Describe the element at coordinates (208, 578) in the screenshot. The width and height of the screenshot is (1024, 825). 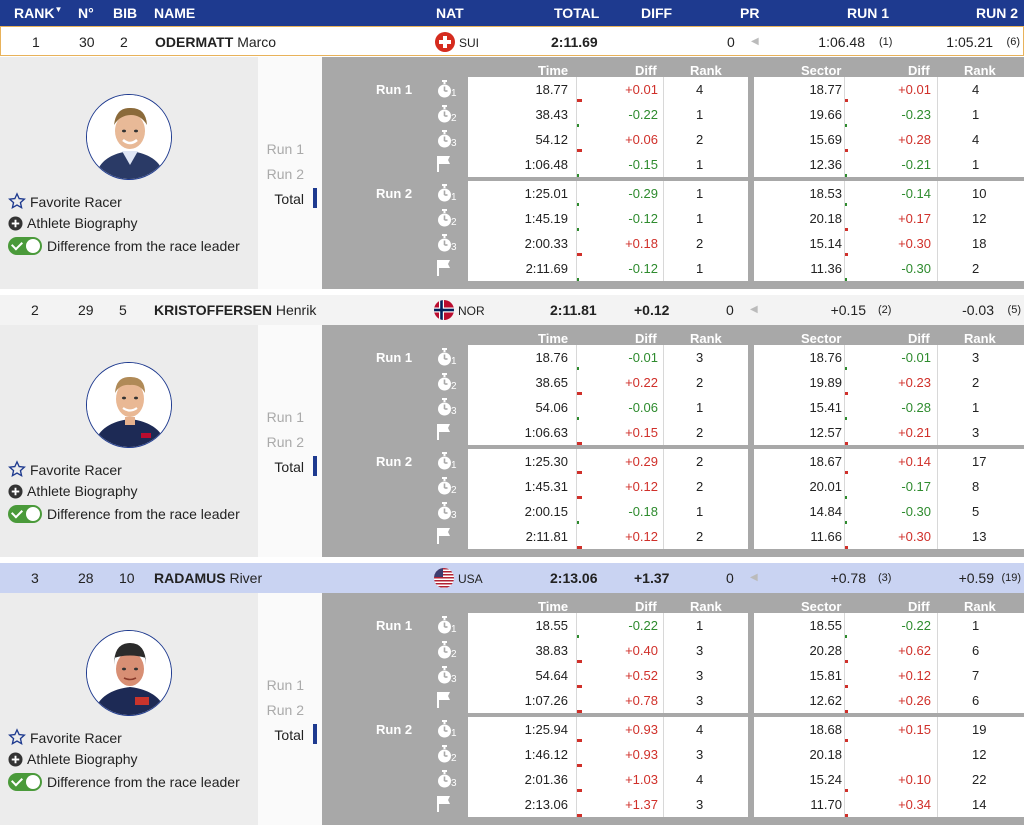
I see `athlete-name: RADAMUS River` at that location.